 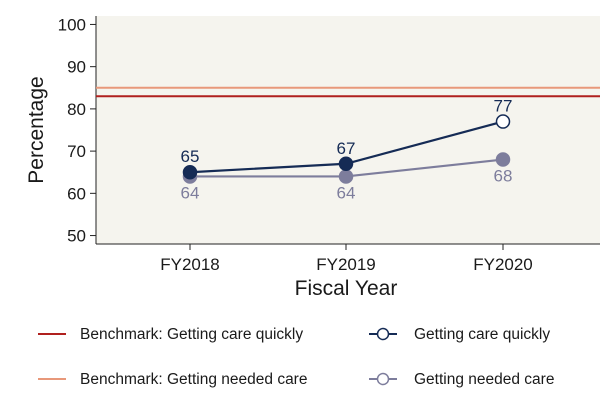 What do you see at coordinates (503, 264) in the screenshot?
I see `x-tick-label: FY2020` at bounding box center [503, 264].